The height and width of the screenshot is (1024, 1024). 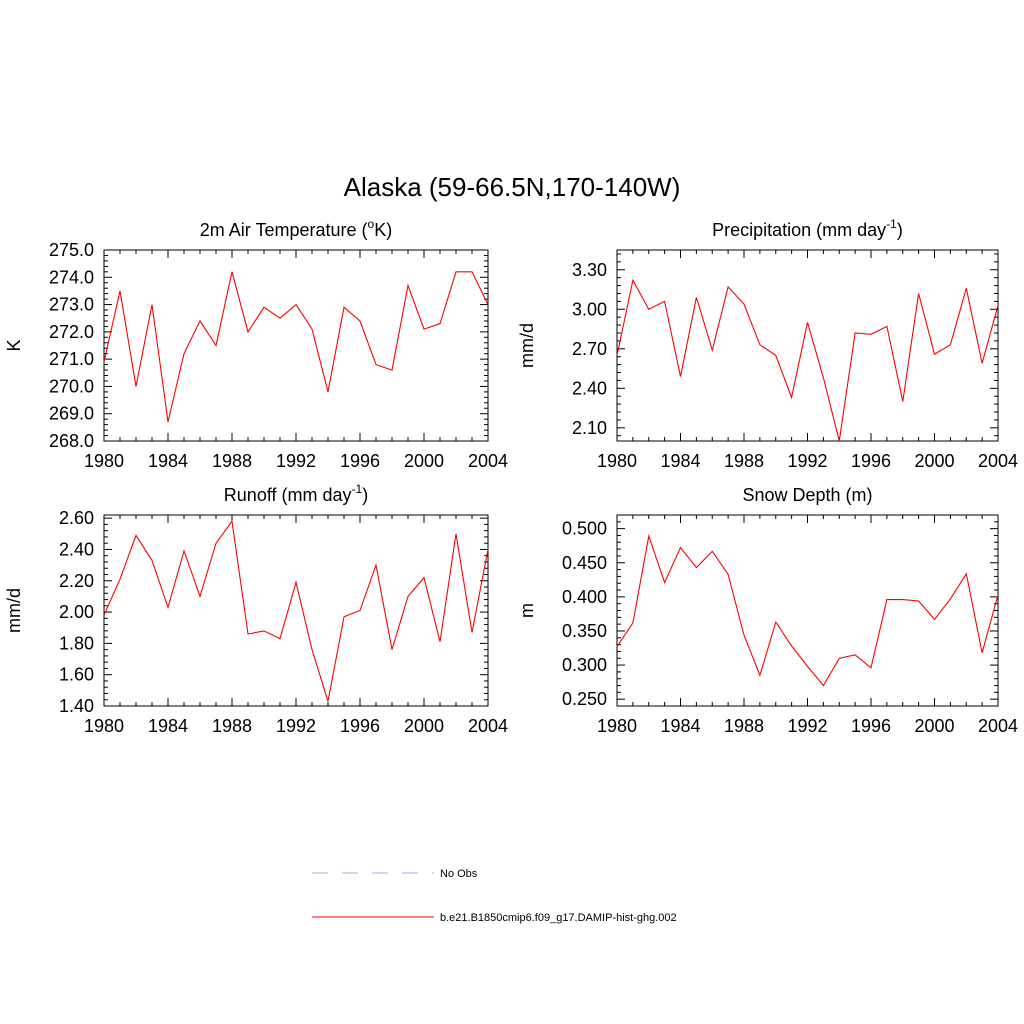 What do you see at coordinates (584, 631) in the screenshot?
I see `y-tick-label: 0.350` at bounding box center [584, 631].